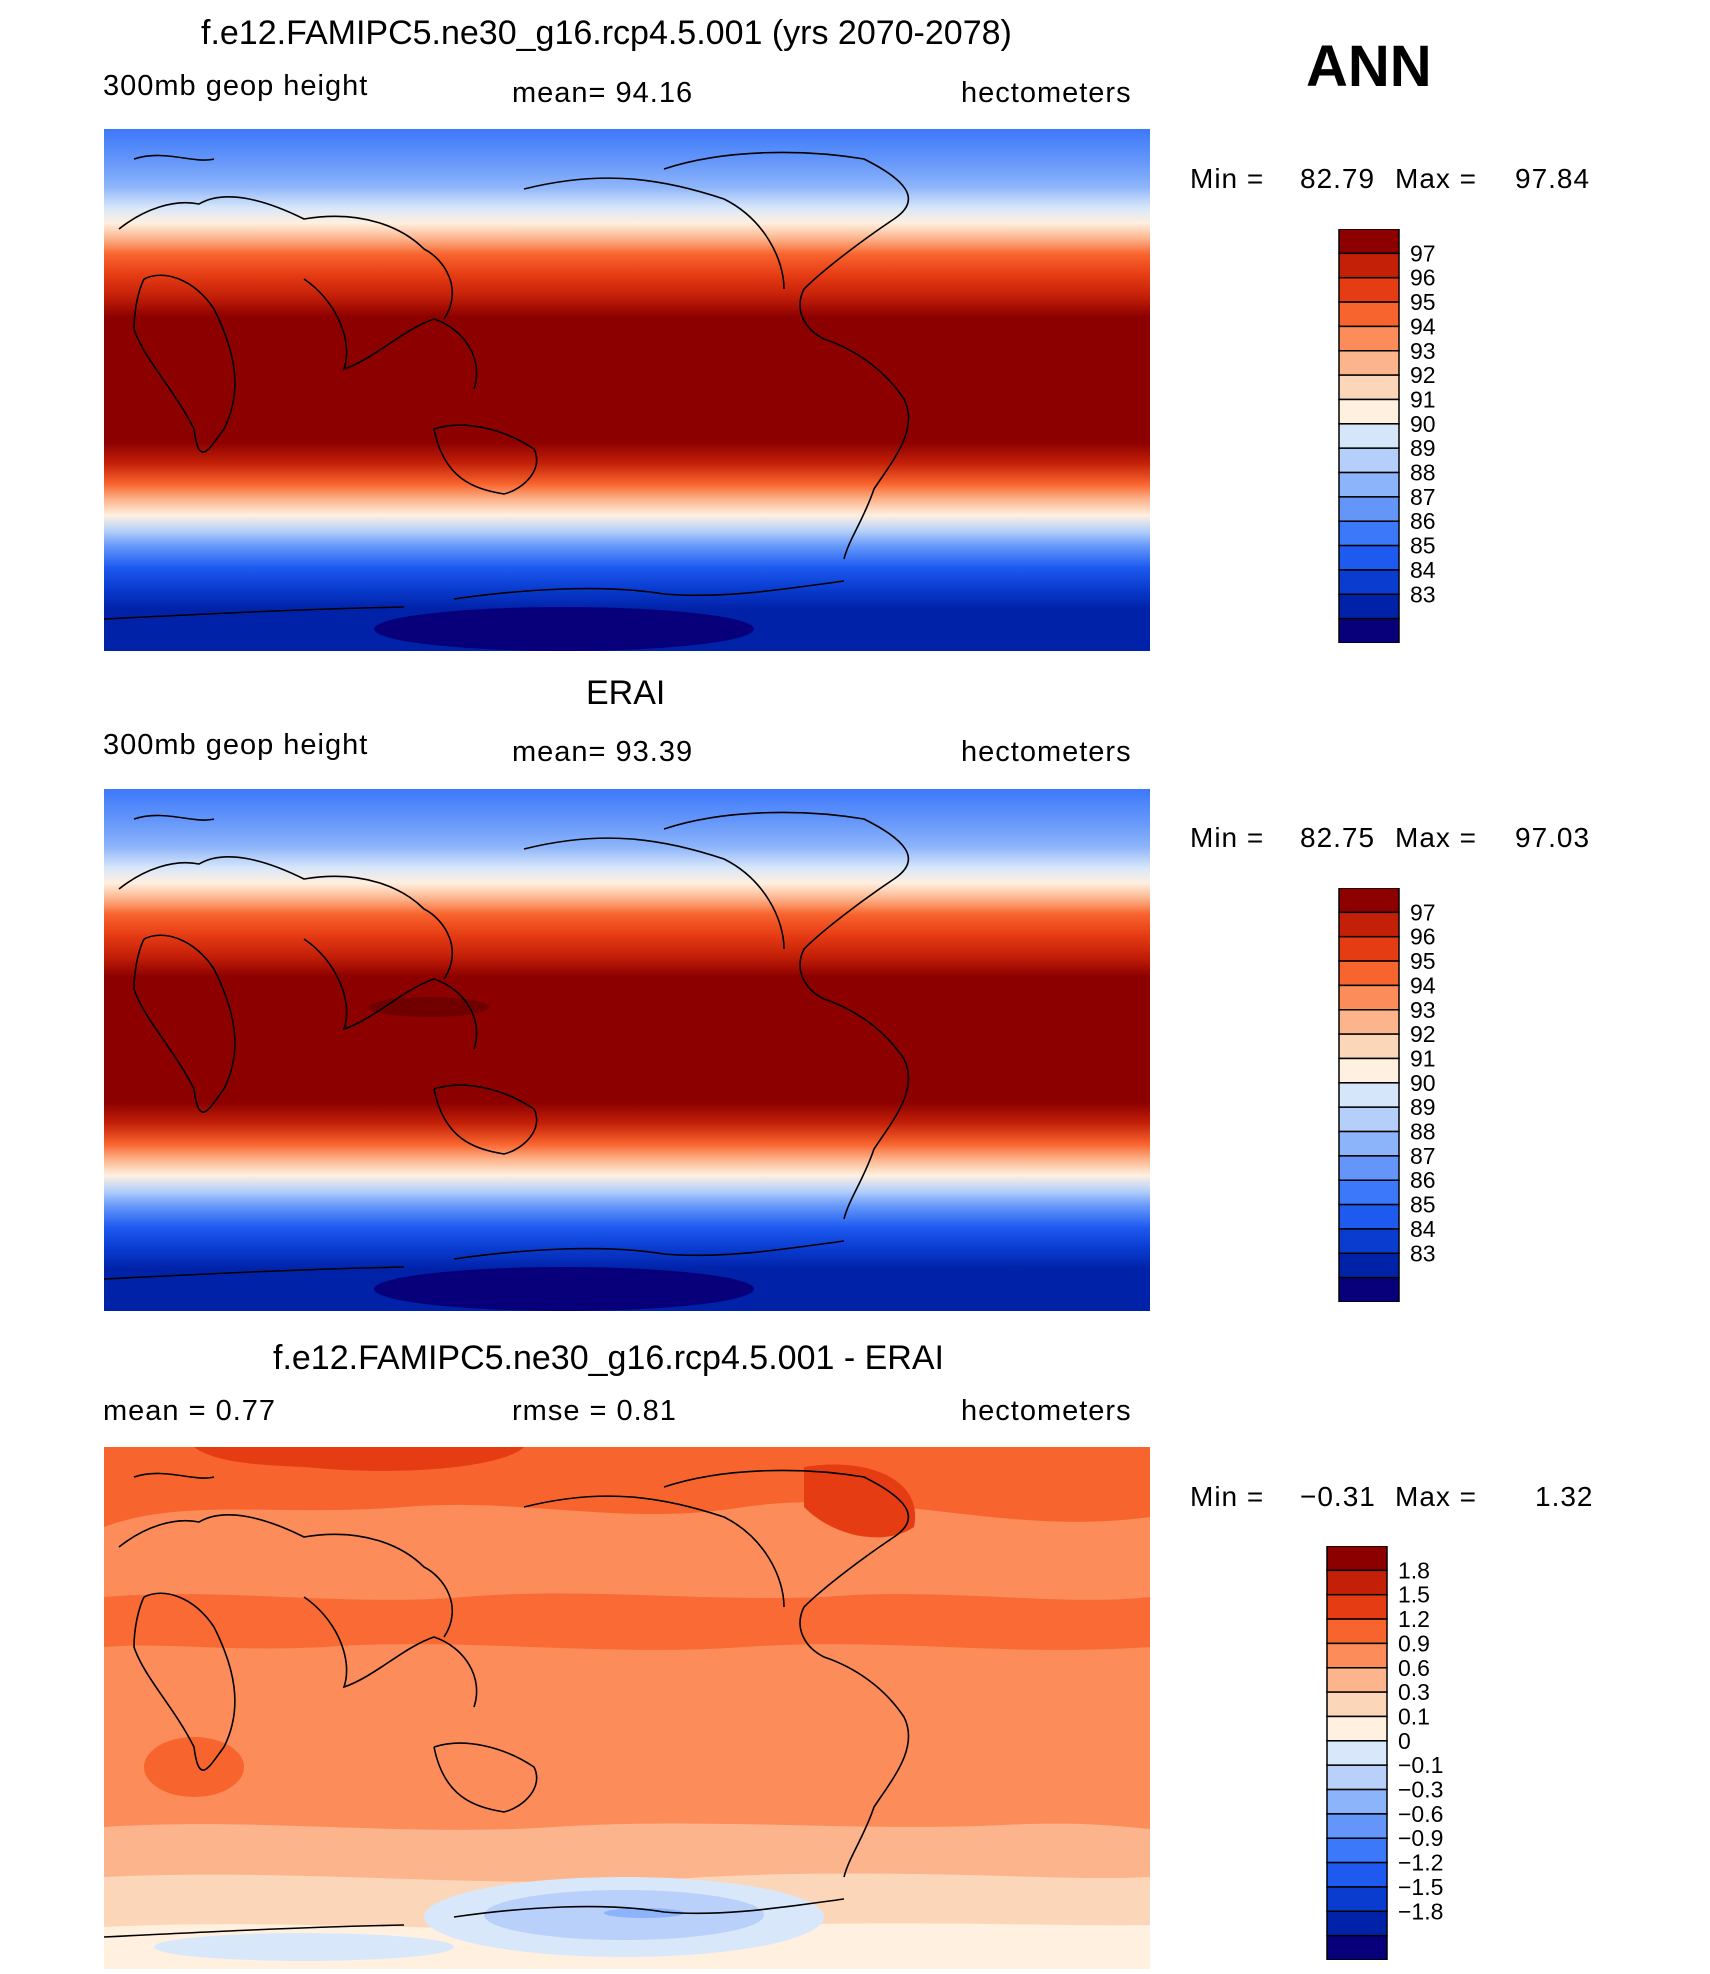 This screenshot has height=1974, width=1710. I want to click on panel3-negative-min, so click(644, 1913).